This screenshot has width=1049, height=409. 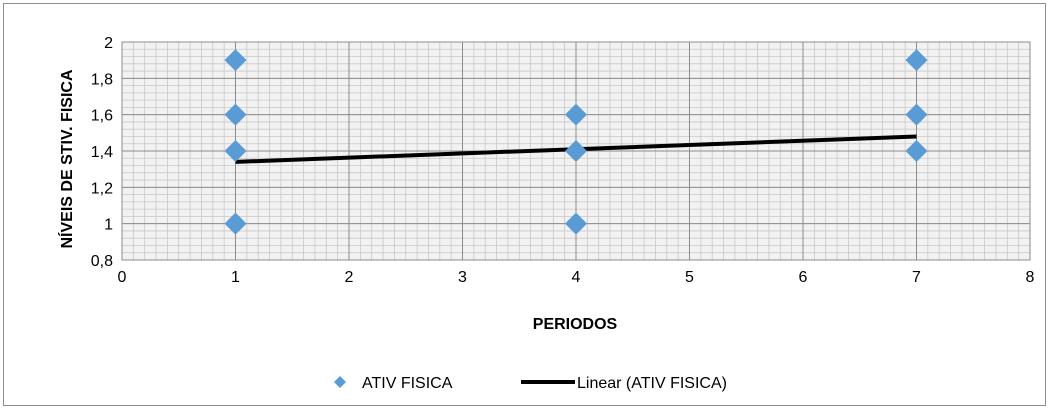 What do you see at coordinates (1030, 277) in the screenshot?
I see `x-tick-label: 8` at bounding box center [1030, 277].